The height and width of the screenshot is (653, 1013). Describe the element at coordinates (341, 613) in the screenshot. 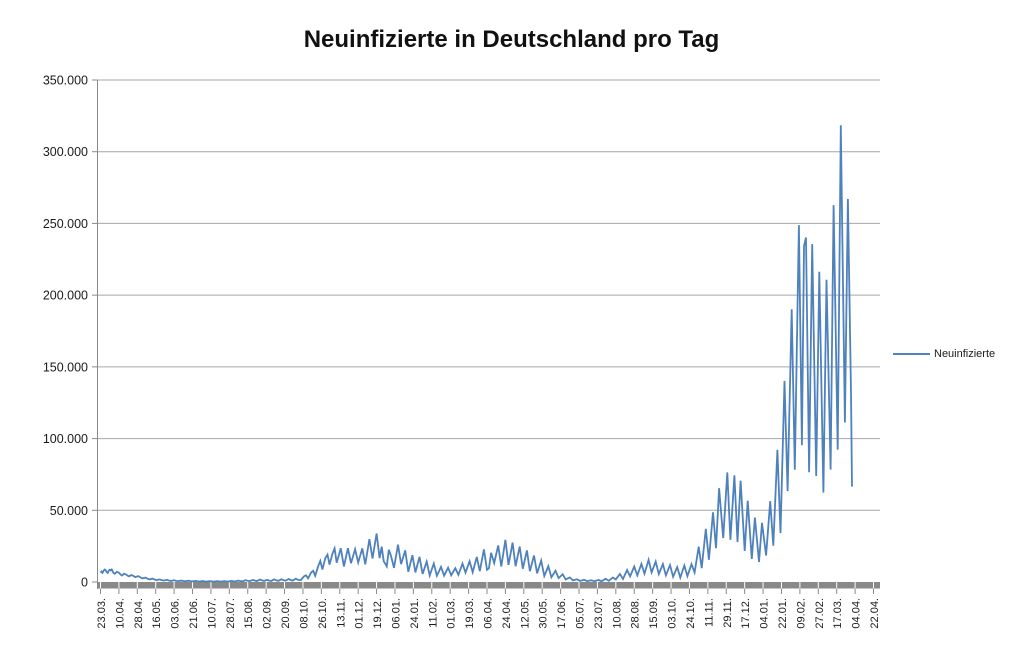

I see `x-axis-label: 13.11.` at that location.